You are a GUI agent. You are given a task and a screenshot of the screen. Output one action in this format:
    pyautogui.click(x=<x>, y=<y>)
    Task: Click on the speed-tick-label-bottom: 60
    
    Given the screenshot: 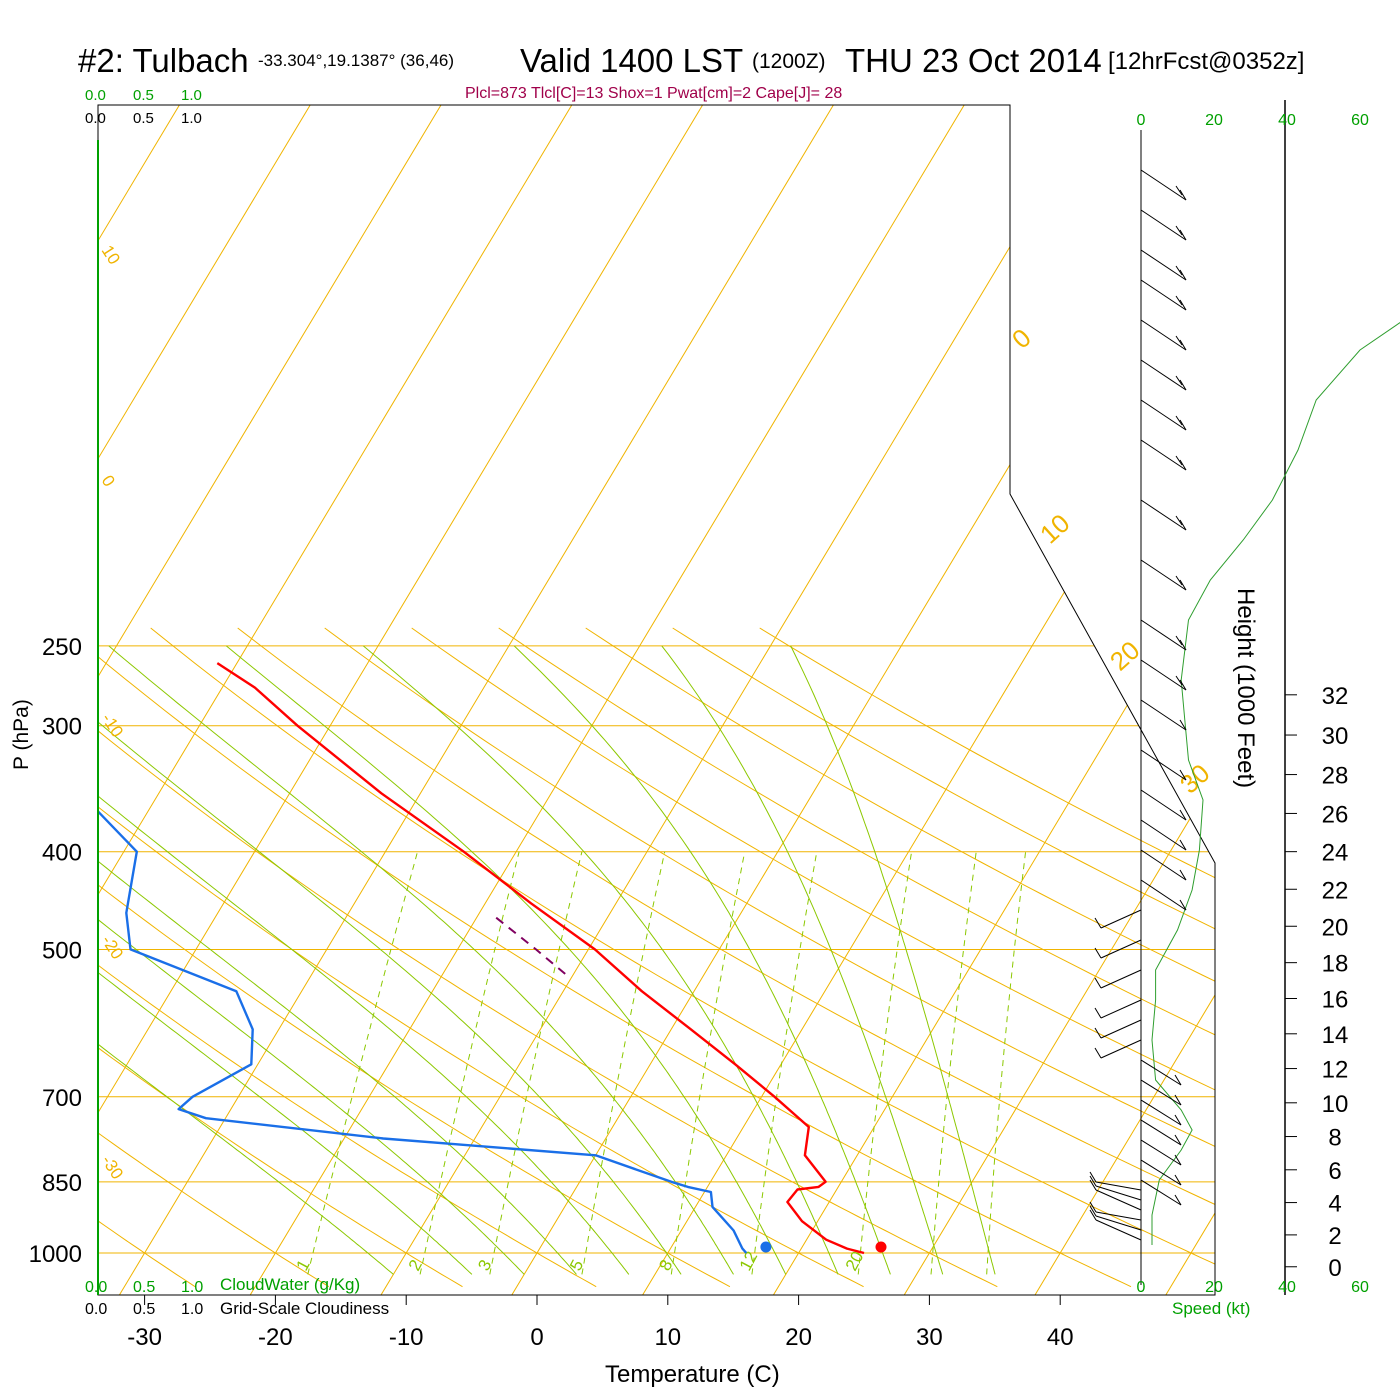 What is the action you would take?
    pyautogui.click(x=1360, y=1287)
    